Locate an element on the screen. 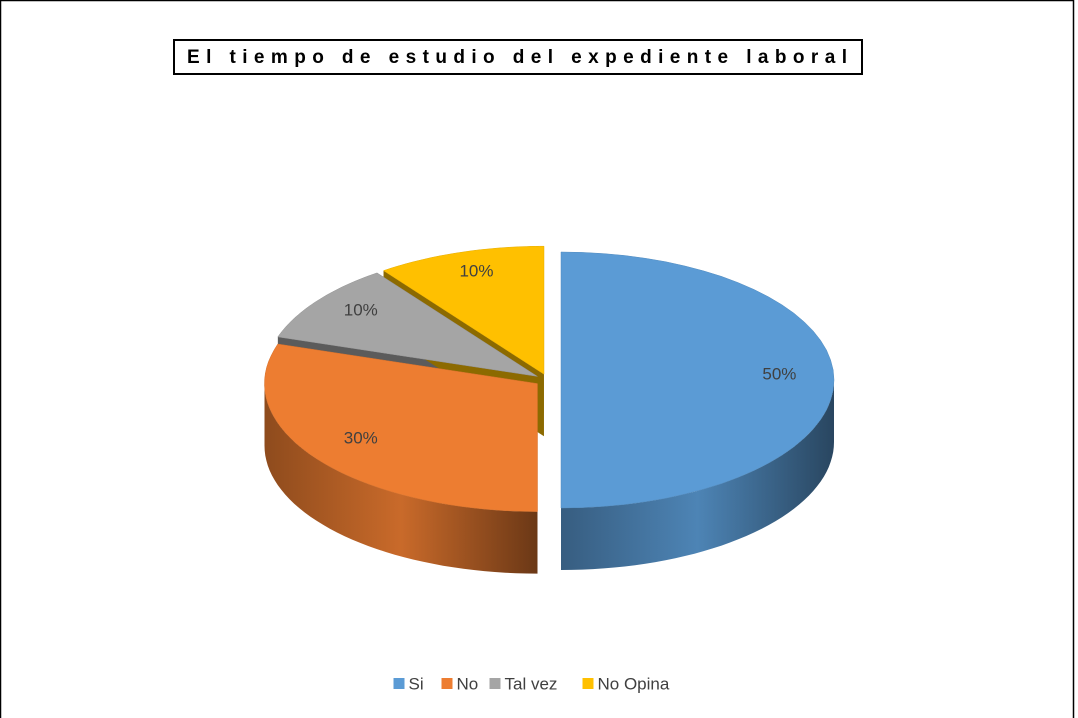 The width and height of the screenshot is (1078, 718). legend-label: Si is located at coordinates (416, 683).